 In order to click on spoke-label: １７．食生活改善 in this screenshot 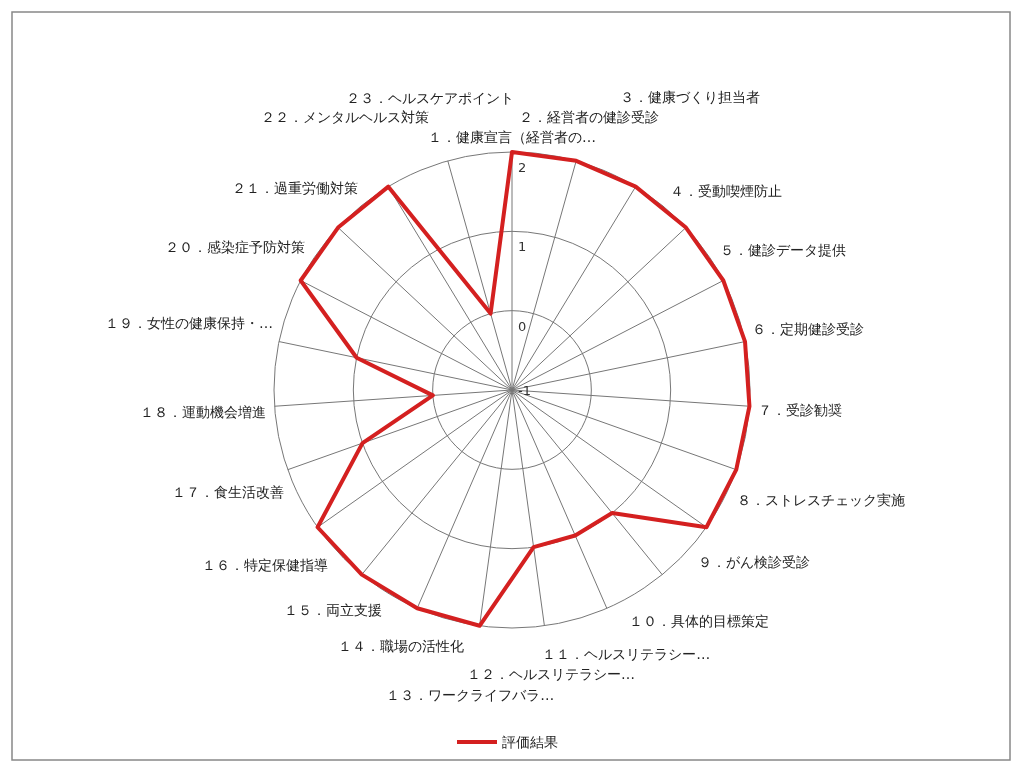, I will do `click(227, 491)`.